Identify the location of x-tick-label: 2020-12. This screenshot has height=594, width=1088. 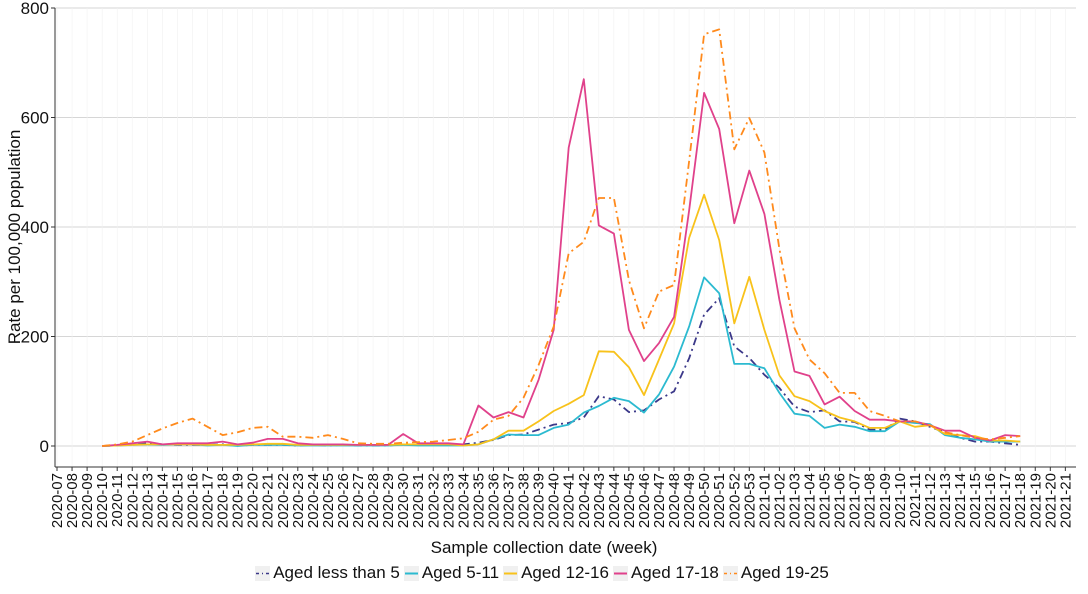
(132, 500).